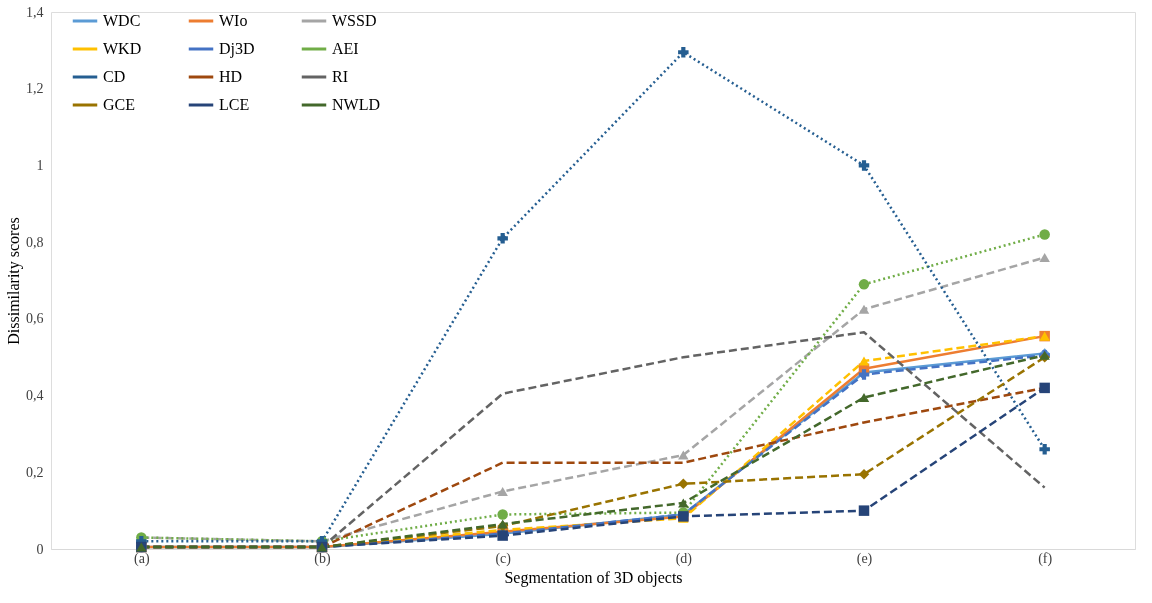  I want to click on y-tick-label: 0,6, so click(35, 319).